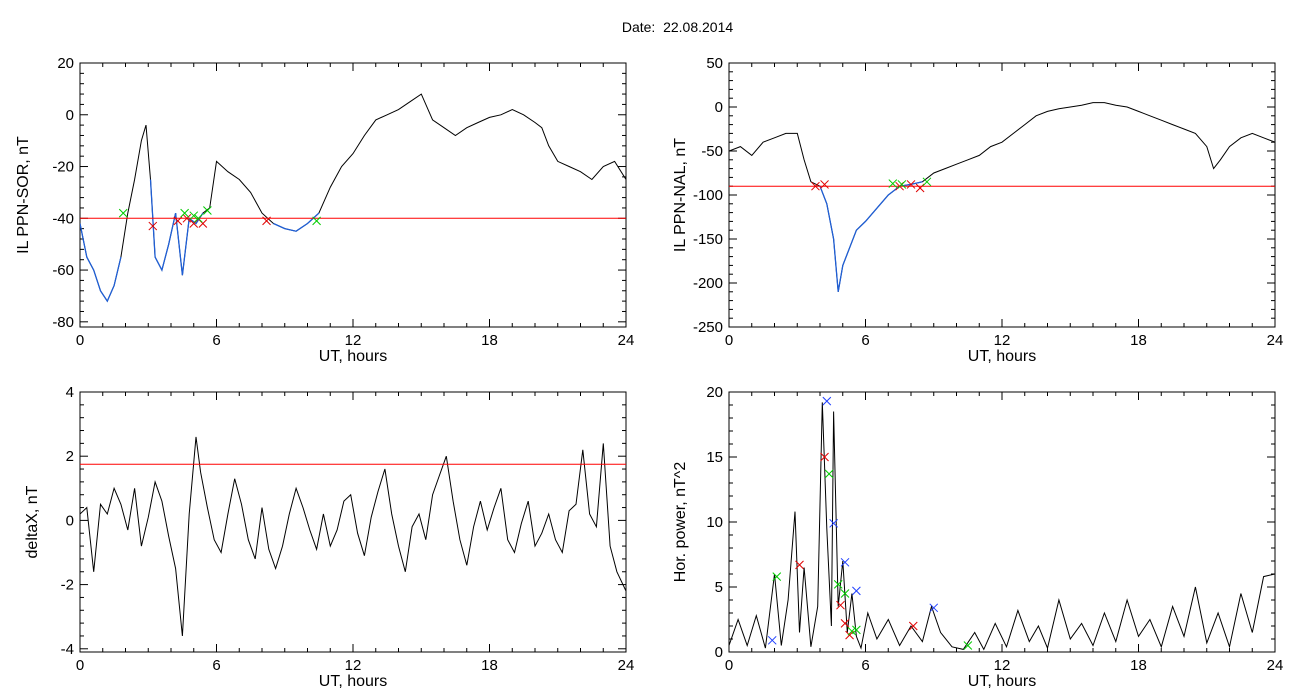 This screenshot has height=700, width=1300. Describe the element at coordinates (63, 167) in the screenshot. I see `y-tick-label: -20` at that location.